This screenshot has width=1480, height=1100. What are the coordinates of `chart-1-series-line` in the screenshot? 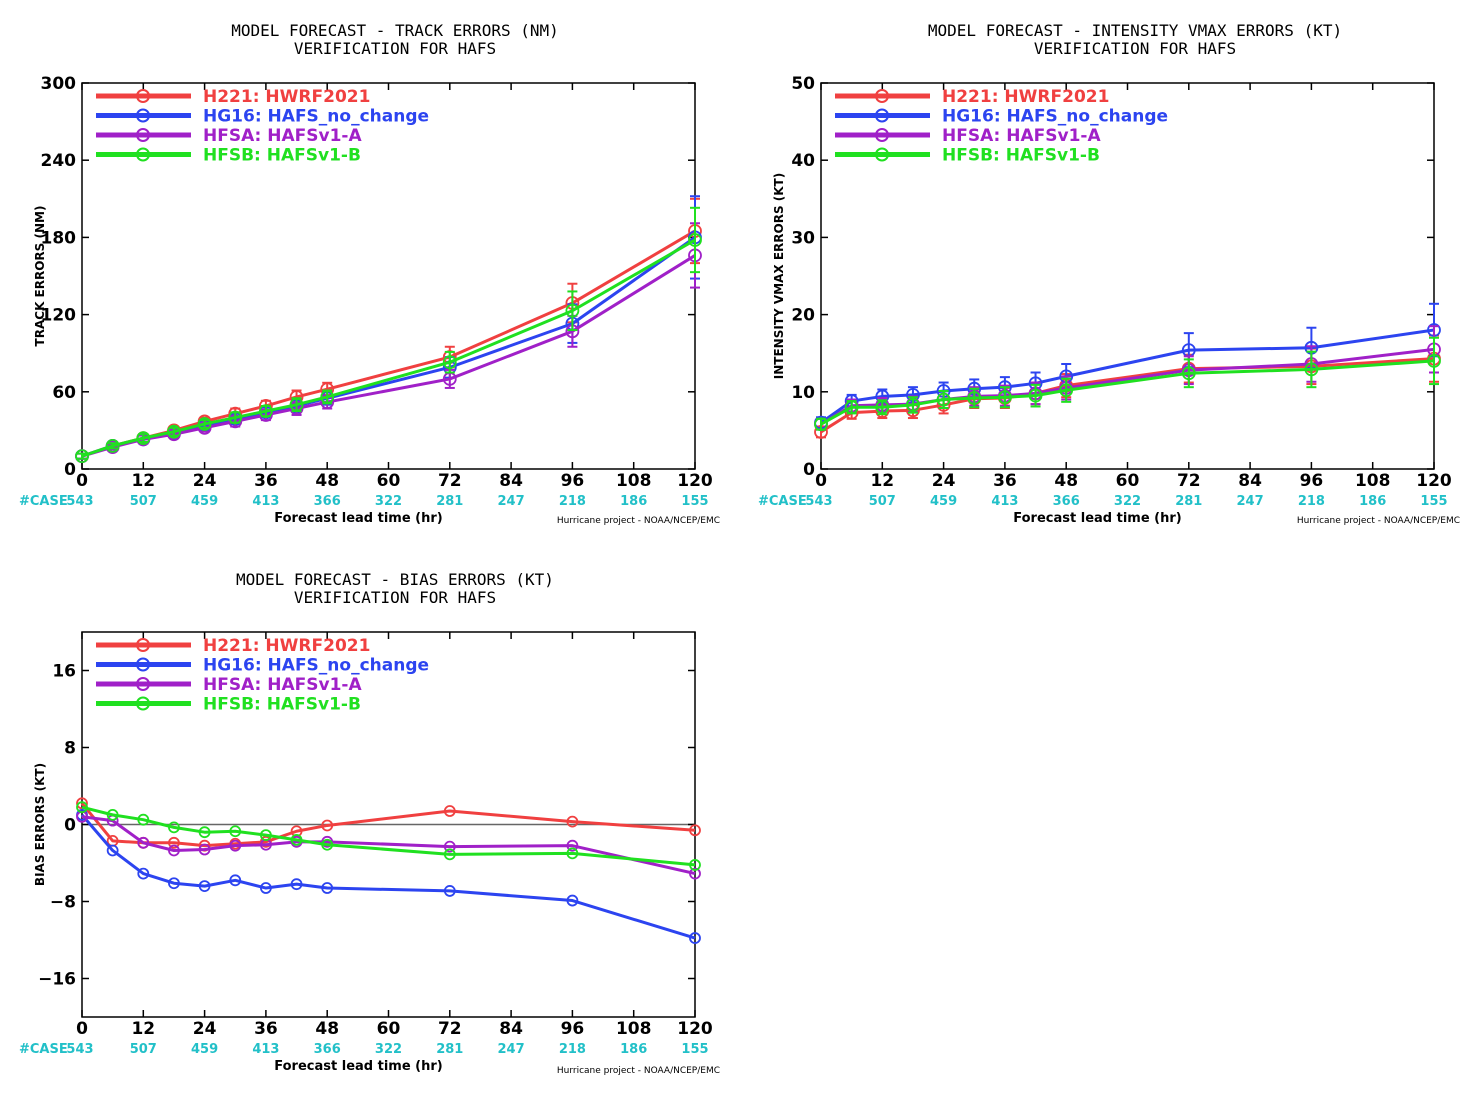 It's located at (388, 347).